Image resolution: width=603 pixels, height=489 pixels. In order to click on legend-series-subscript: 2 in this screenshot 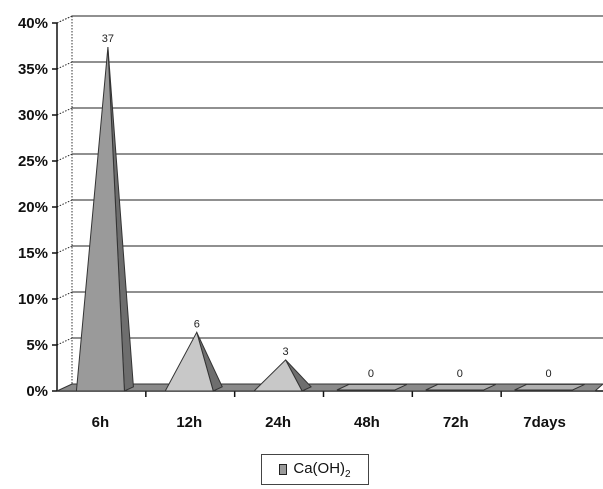, I will do `click(348, 474)`.